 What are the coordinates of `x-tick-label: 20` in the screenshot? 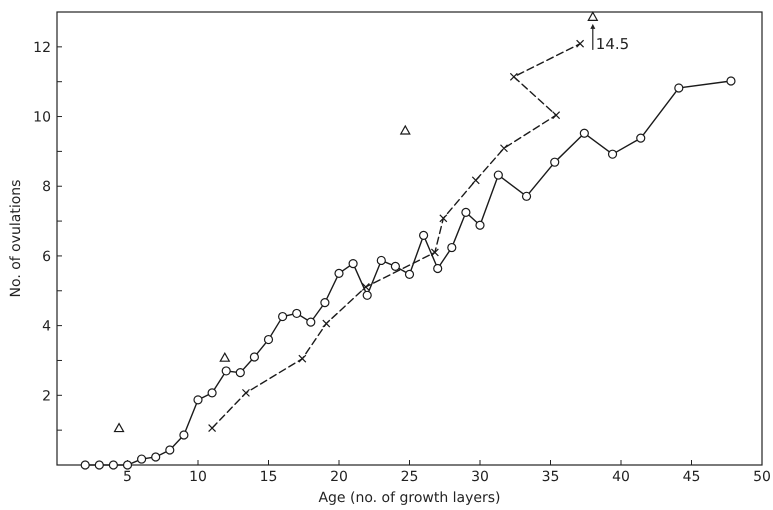 It's located at (339, 477).